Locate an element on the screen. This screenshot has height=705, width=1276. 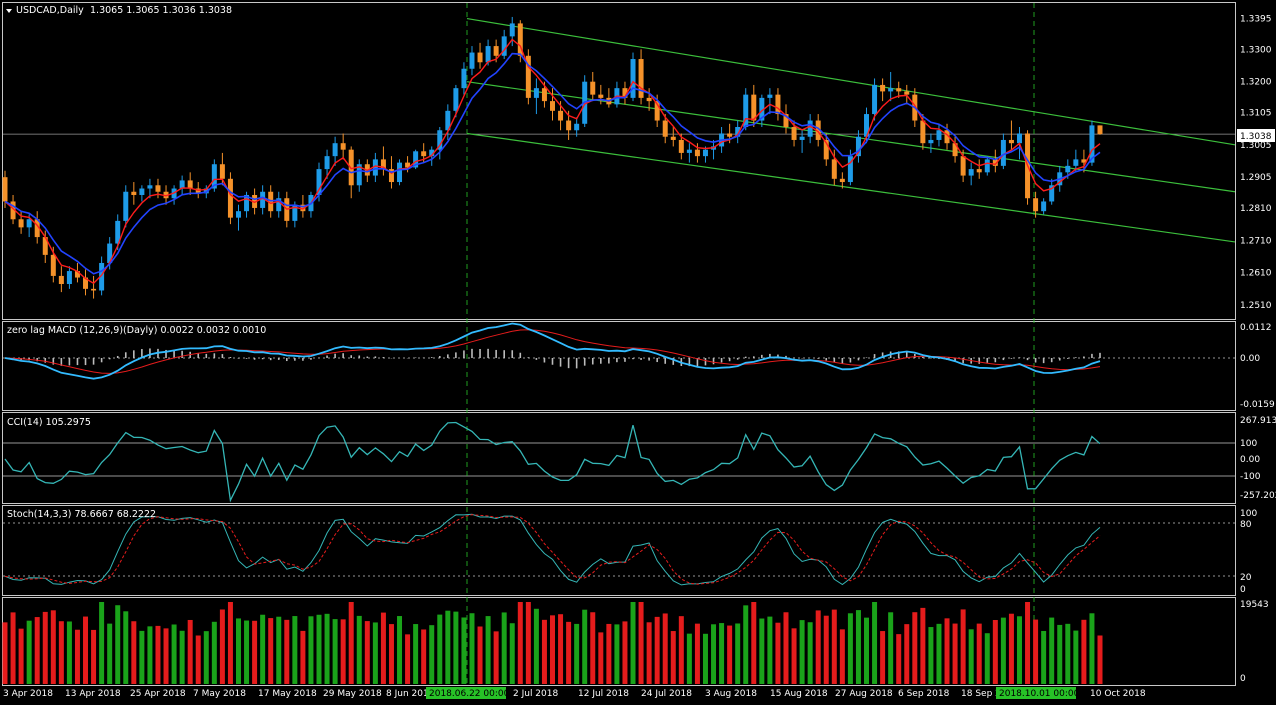
date-axis-label: 27 Aug 2018 is located at coordinates (864, 694).